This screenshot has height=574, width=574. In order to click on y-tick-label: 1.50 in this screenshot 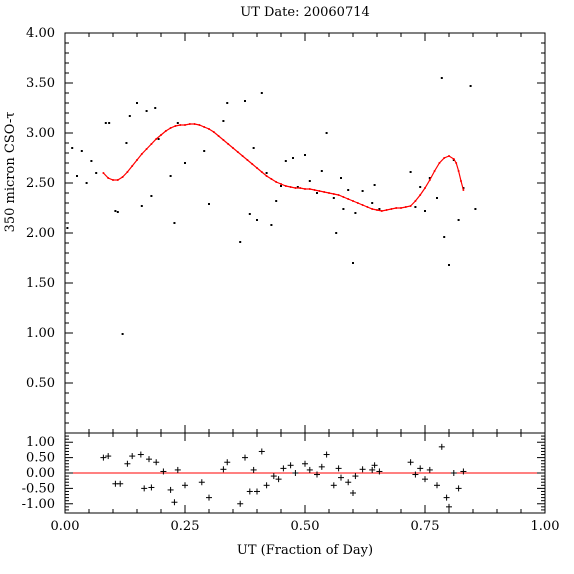, I will do `click(40, 283)`.